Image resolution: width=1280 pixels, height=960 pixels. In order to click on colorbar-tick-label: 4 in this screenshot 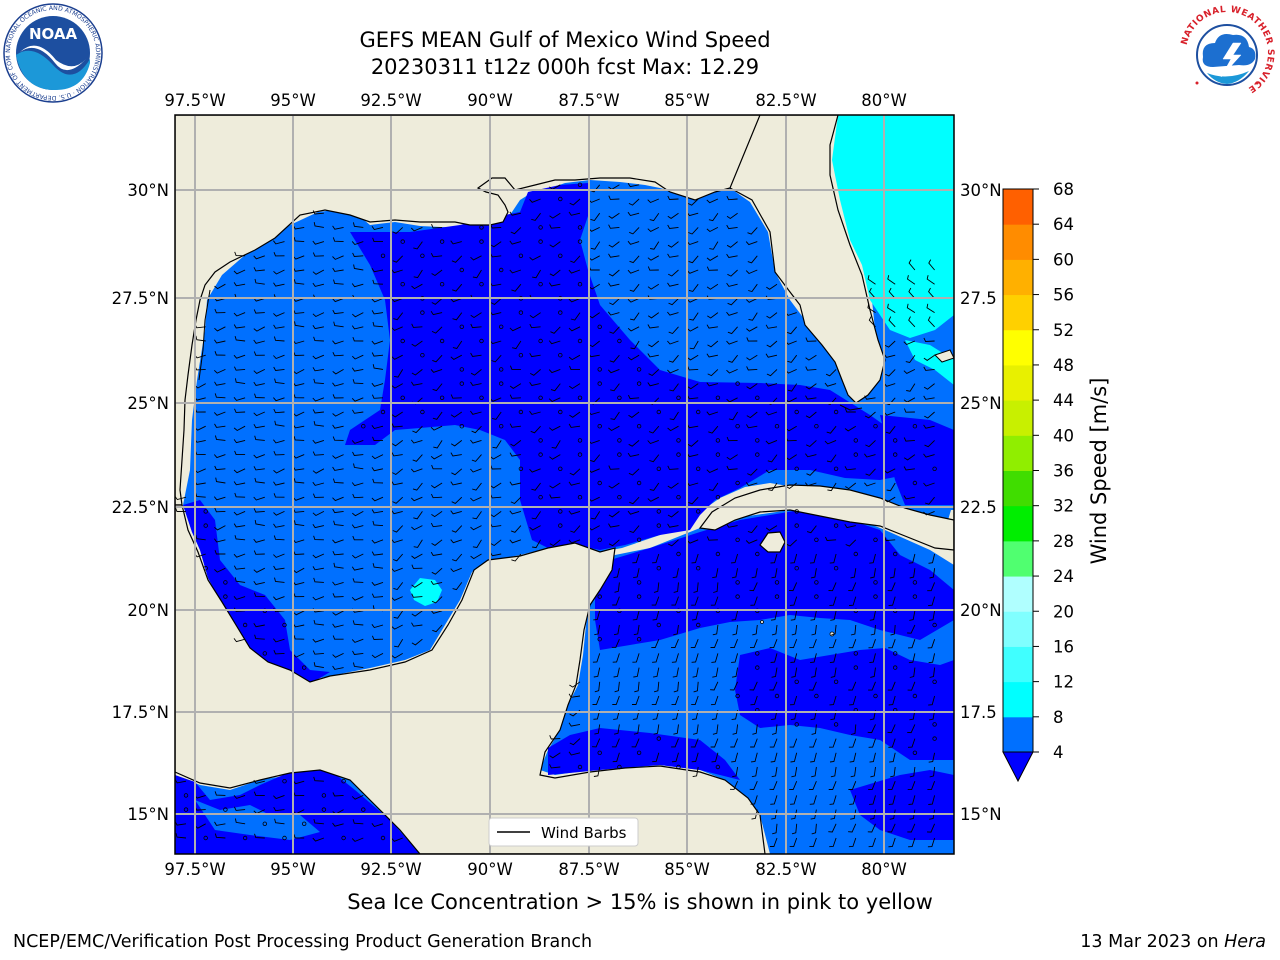, I will do `click(1058, 752)`.